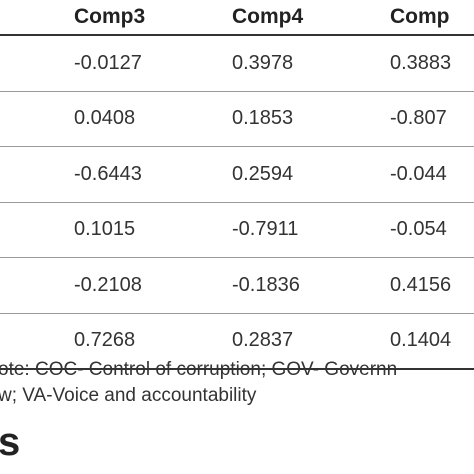 This screenshot has height=474, width=474. I want to click on table-row: -0.6443 0.2594 -0.044, so click(237, 174).